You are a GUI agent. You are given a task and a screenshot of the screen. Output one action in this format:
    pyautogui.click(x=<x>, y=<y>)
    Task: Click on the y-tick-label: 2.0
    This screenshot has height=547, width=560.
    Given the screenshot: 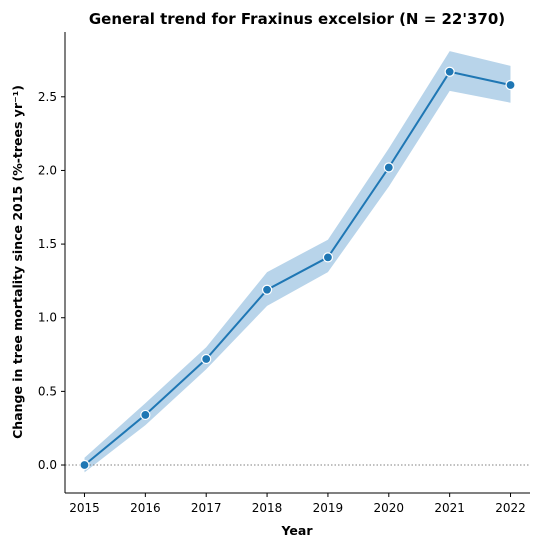 What is the action you would take?
    pyautogui.click(x=47, y=170)
    